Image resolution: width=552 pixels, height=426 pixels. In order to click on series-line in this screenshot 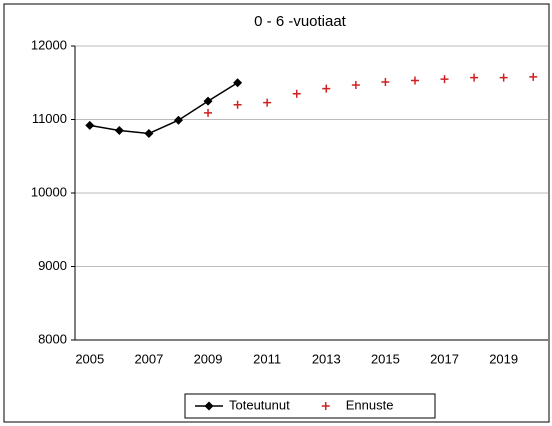, I will do `click(163, 108)`.